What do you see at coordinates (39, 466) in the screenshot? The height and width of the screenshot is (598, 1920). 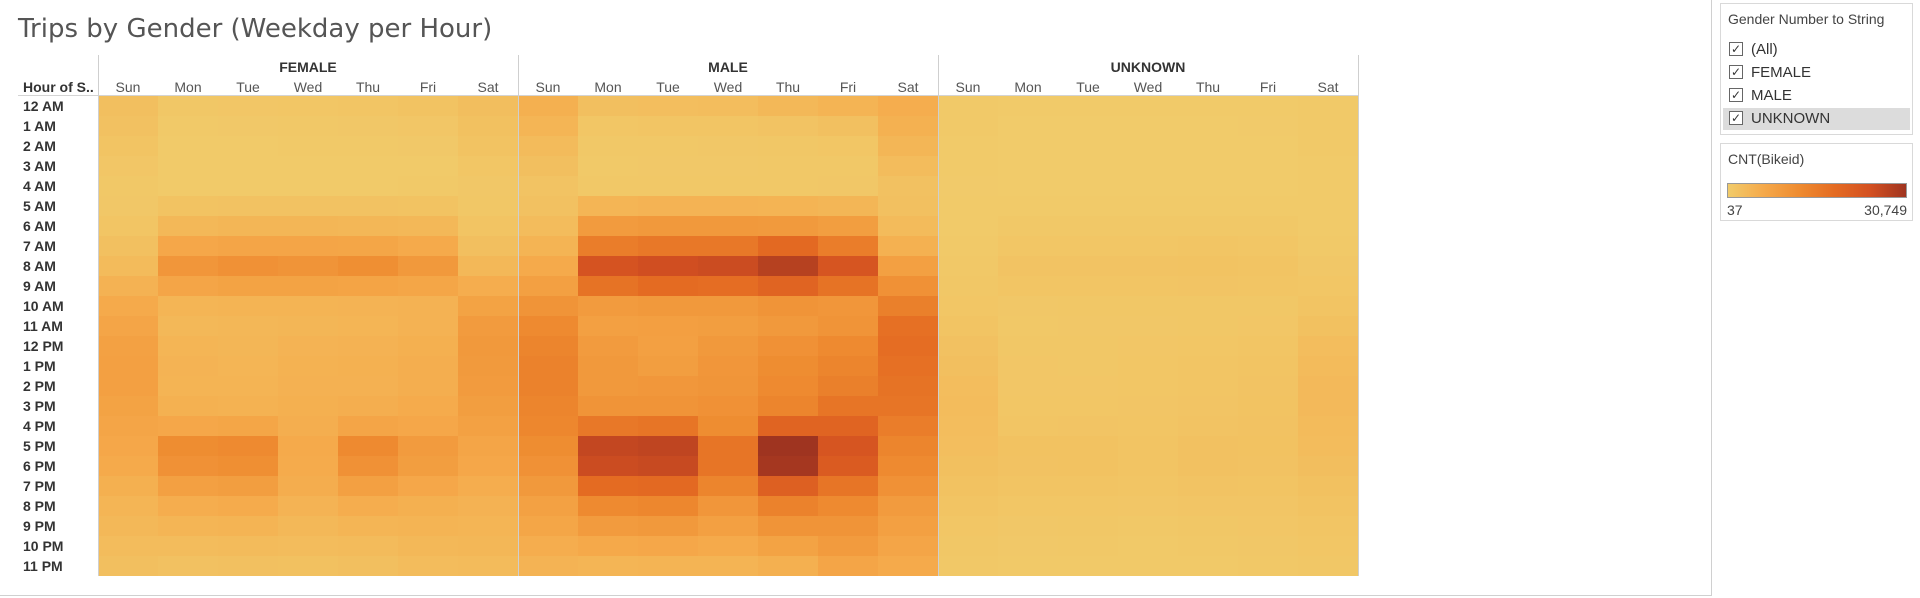 I see `hour-row-label: 6 PM` at bounding box center [39, 466].